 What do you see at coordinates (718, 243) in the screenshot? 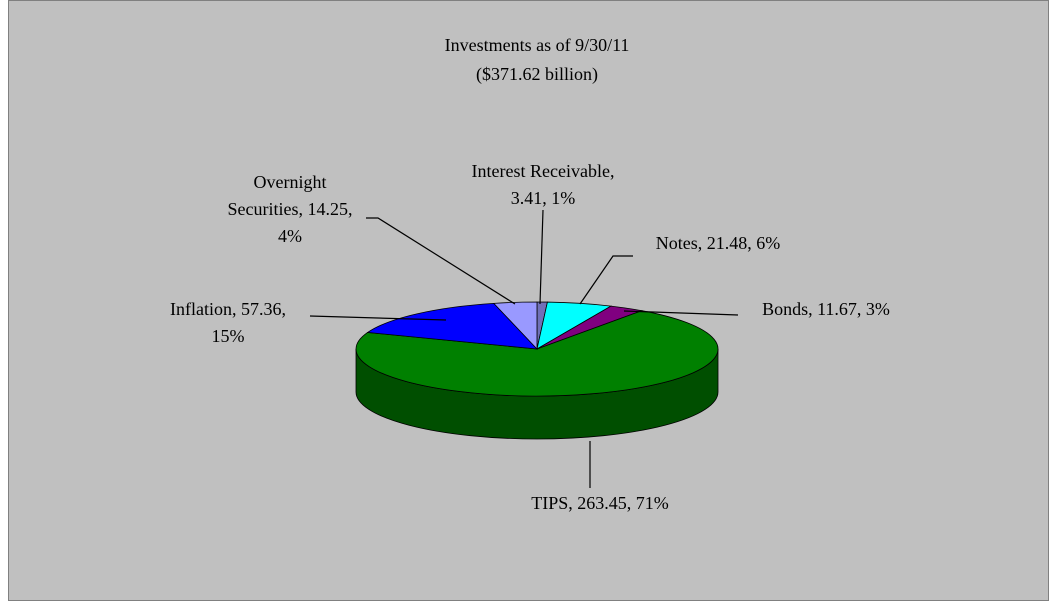
I see `data-label: Notes, 21.48, 6%` at bounding box center [718, 243].